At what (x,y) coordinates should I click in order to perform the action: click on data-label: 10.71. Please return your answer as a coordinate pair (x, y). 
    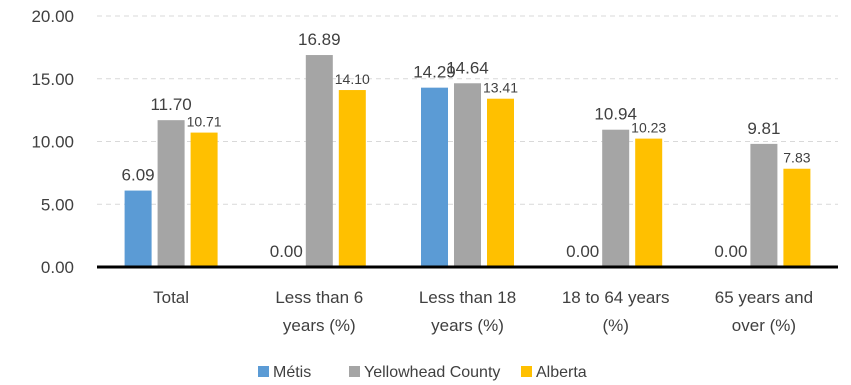
    Looking at the image, I should click on (204, 122).